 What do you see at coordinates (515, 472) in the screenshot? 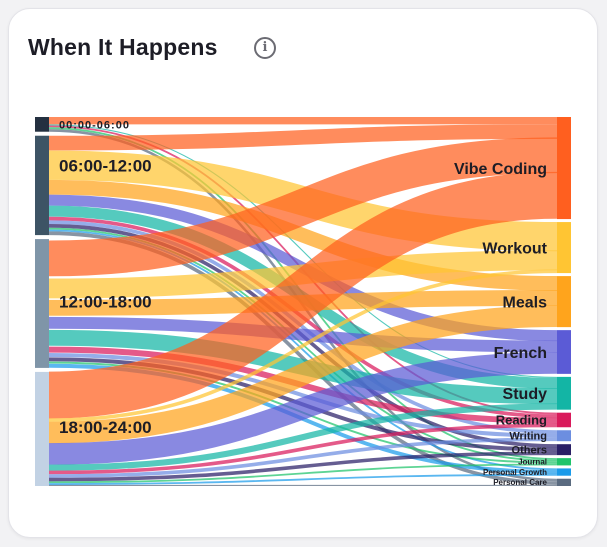
I see `target-label-personal-growth: Personal Growth` at bounding box center [515, 472].